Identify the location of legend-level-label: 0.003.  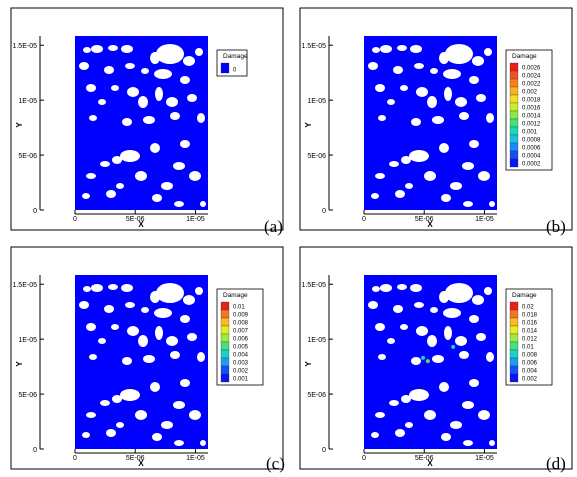
(241, 364).